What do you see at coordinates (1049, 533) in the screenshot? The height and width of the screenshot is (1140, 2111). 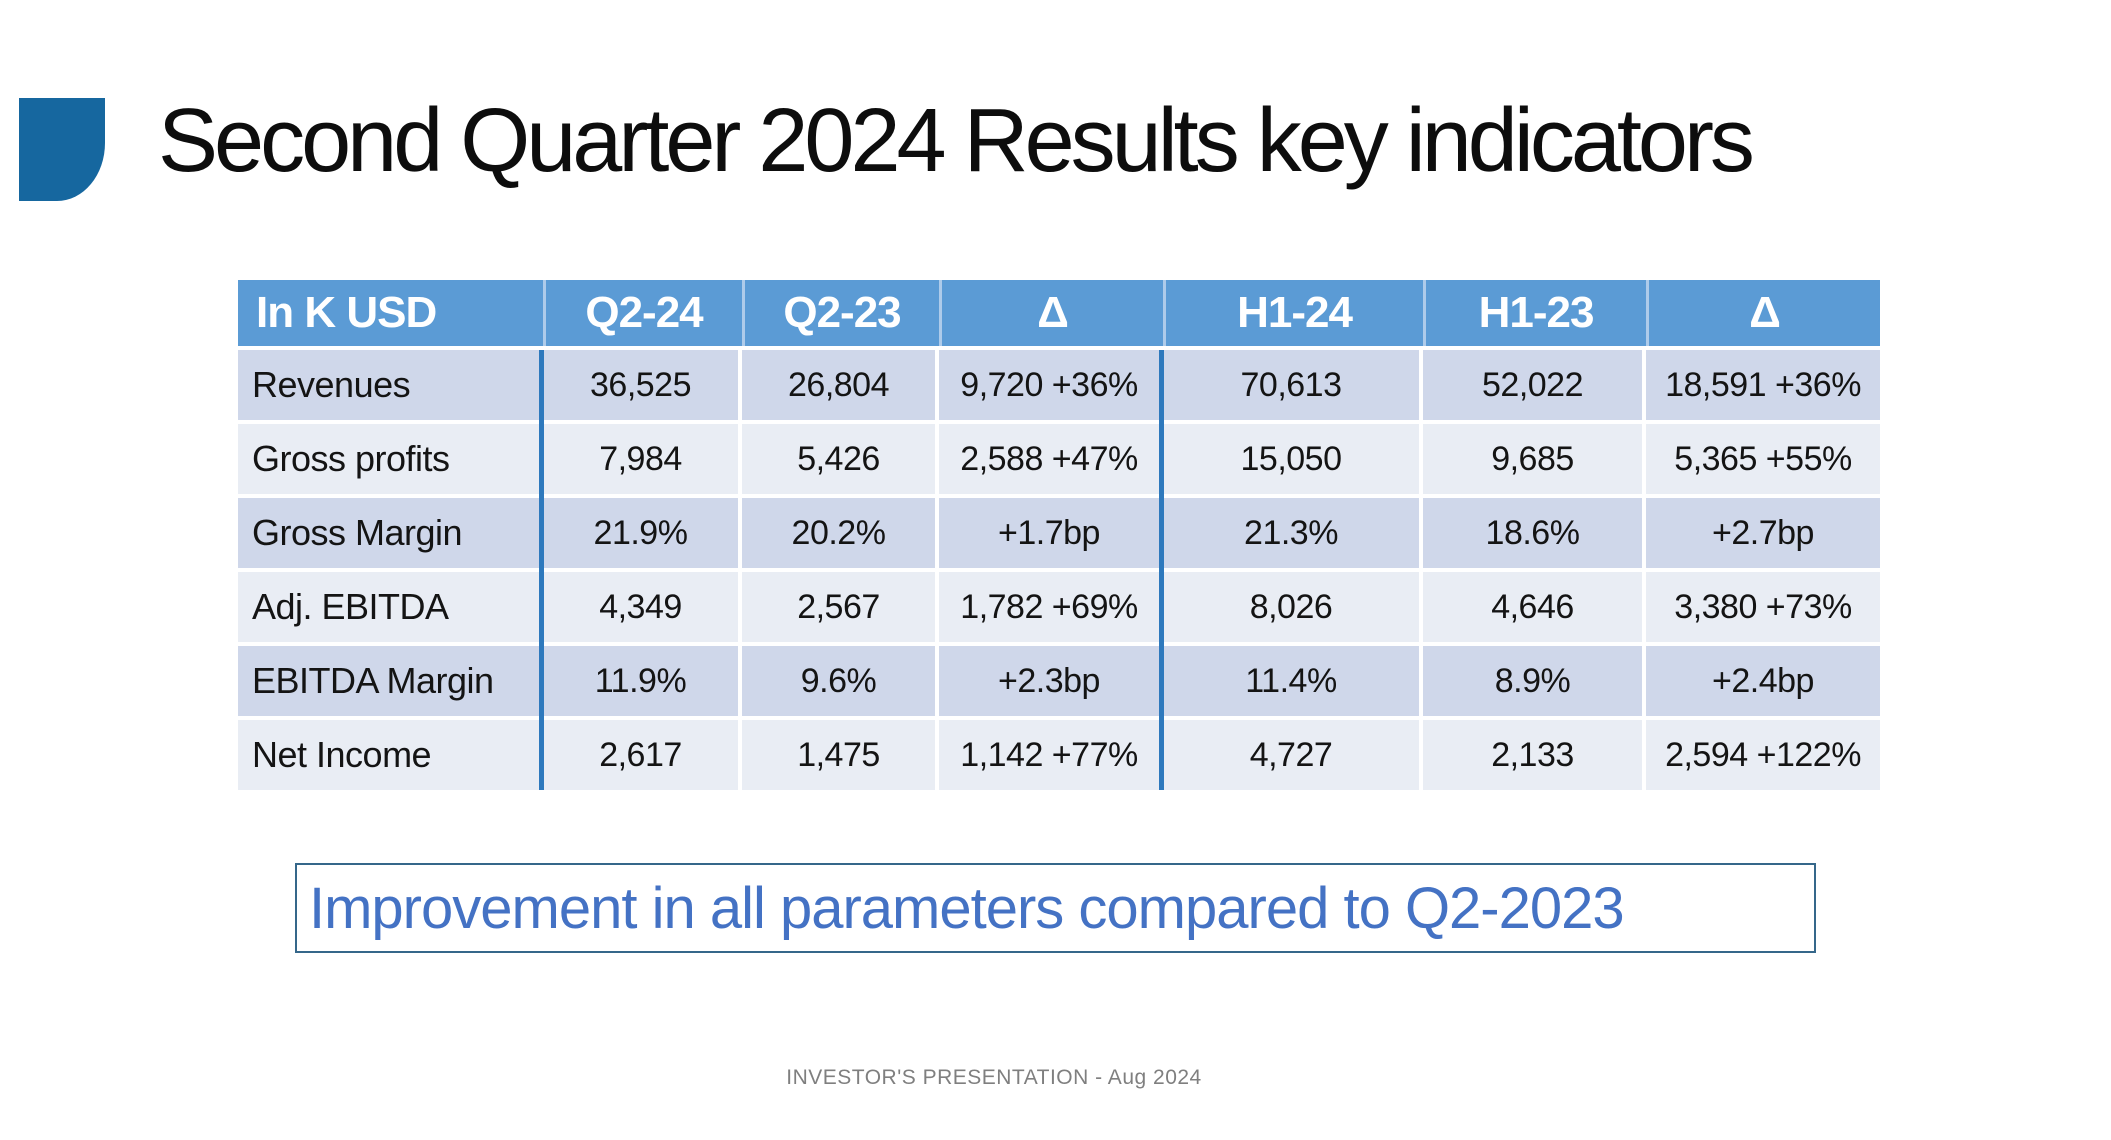 I see `table-cell: +1.7bp` at bounding box center [1049, 533].